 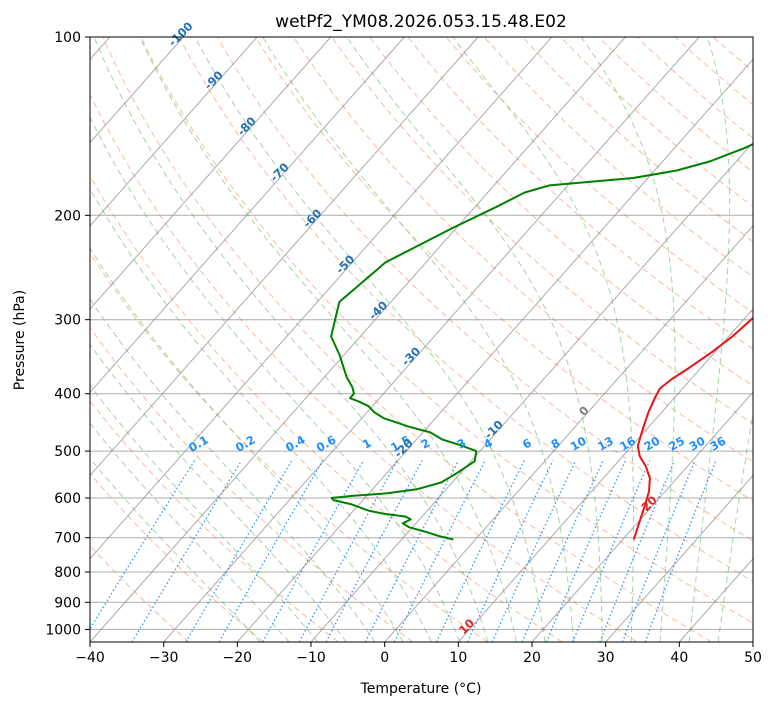 I want to click on x-tick-label: −40, so click(x=90, y=658).